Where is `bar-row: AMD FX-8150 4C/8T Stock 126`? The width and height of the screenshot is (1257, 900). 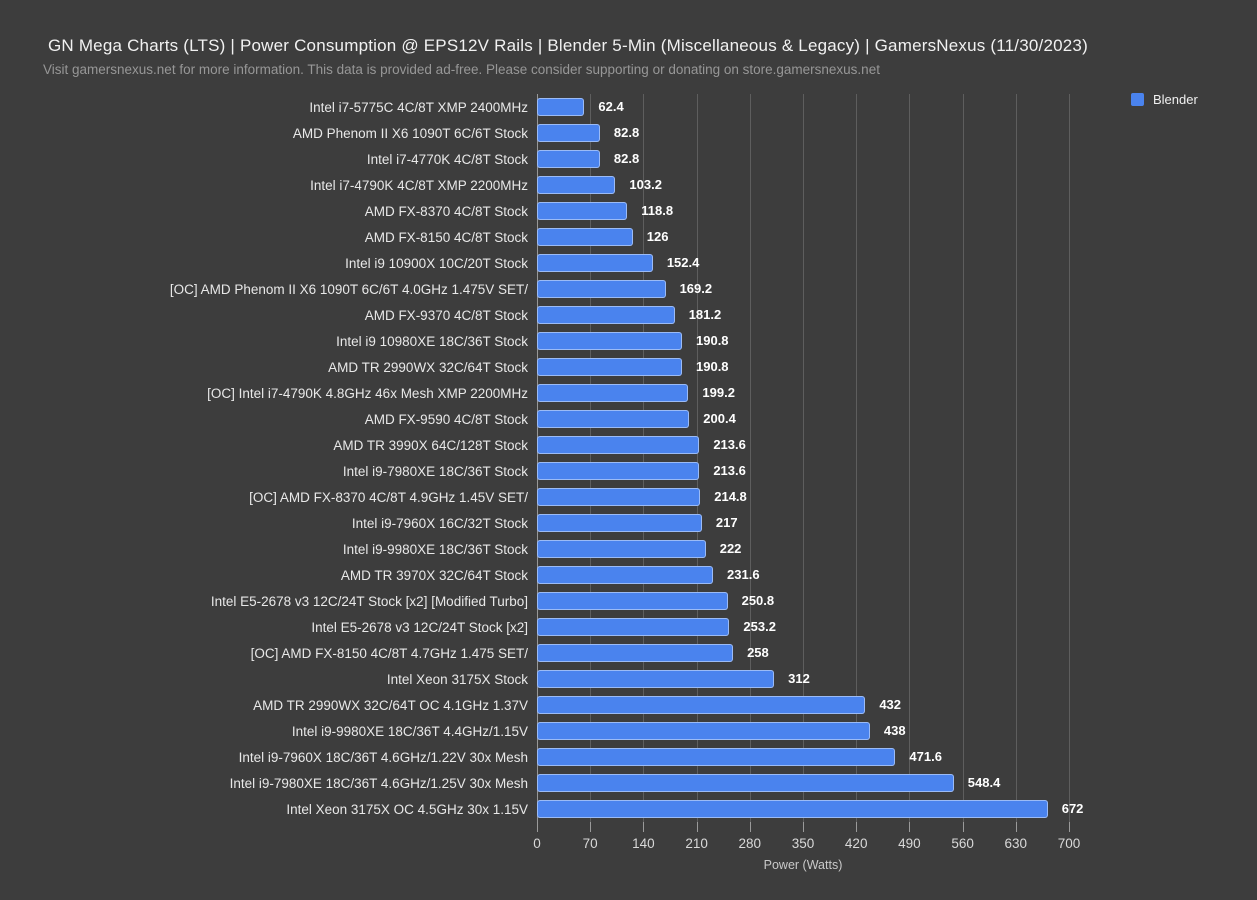
bar-row: AMD FX-8150 4C/8T Stock 126 is located at coordinates (628, 237).